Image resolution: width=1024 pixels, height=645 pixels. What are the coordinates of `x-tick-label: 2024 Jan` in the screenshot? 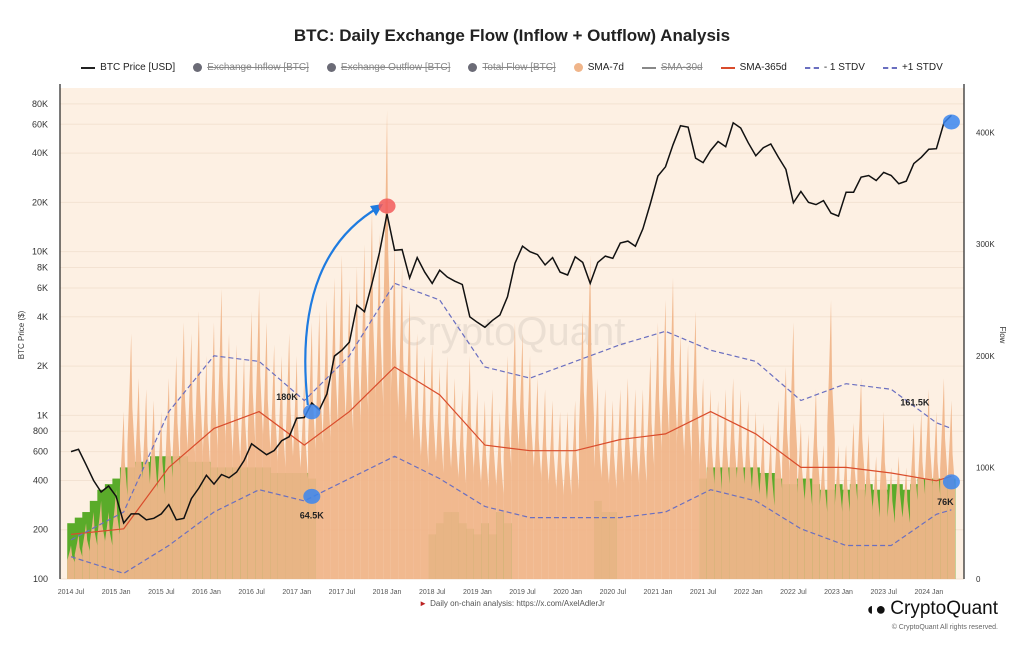 It's located at (928, 592).